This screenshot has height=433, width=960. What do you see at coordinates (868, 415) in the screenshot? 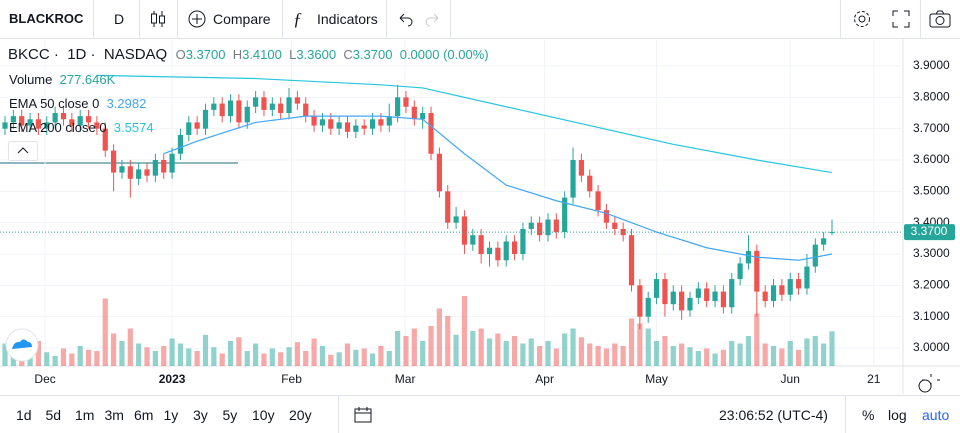
I see `percent-button: %` at bounding box center [868, 415].